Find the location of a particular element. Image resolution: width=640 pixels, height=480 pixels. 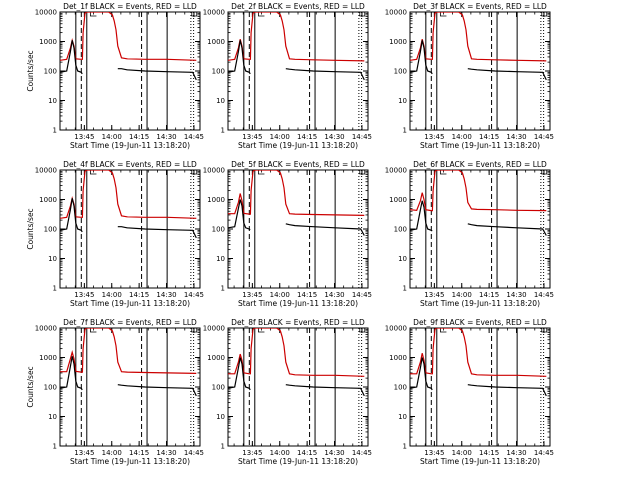

chart-title: Det_9f BLACK = Events, RED = LLD is located at coordinates (480, 322).